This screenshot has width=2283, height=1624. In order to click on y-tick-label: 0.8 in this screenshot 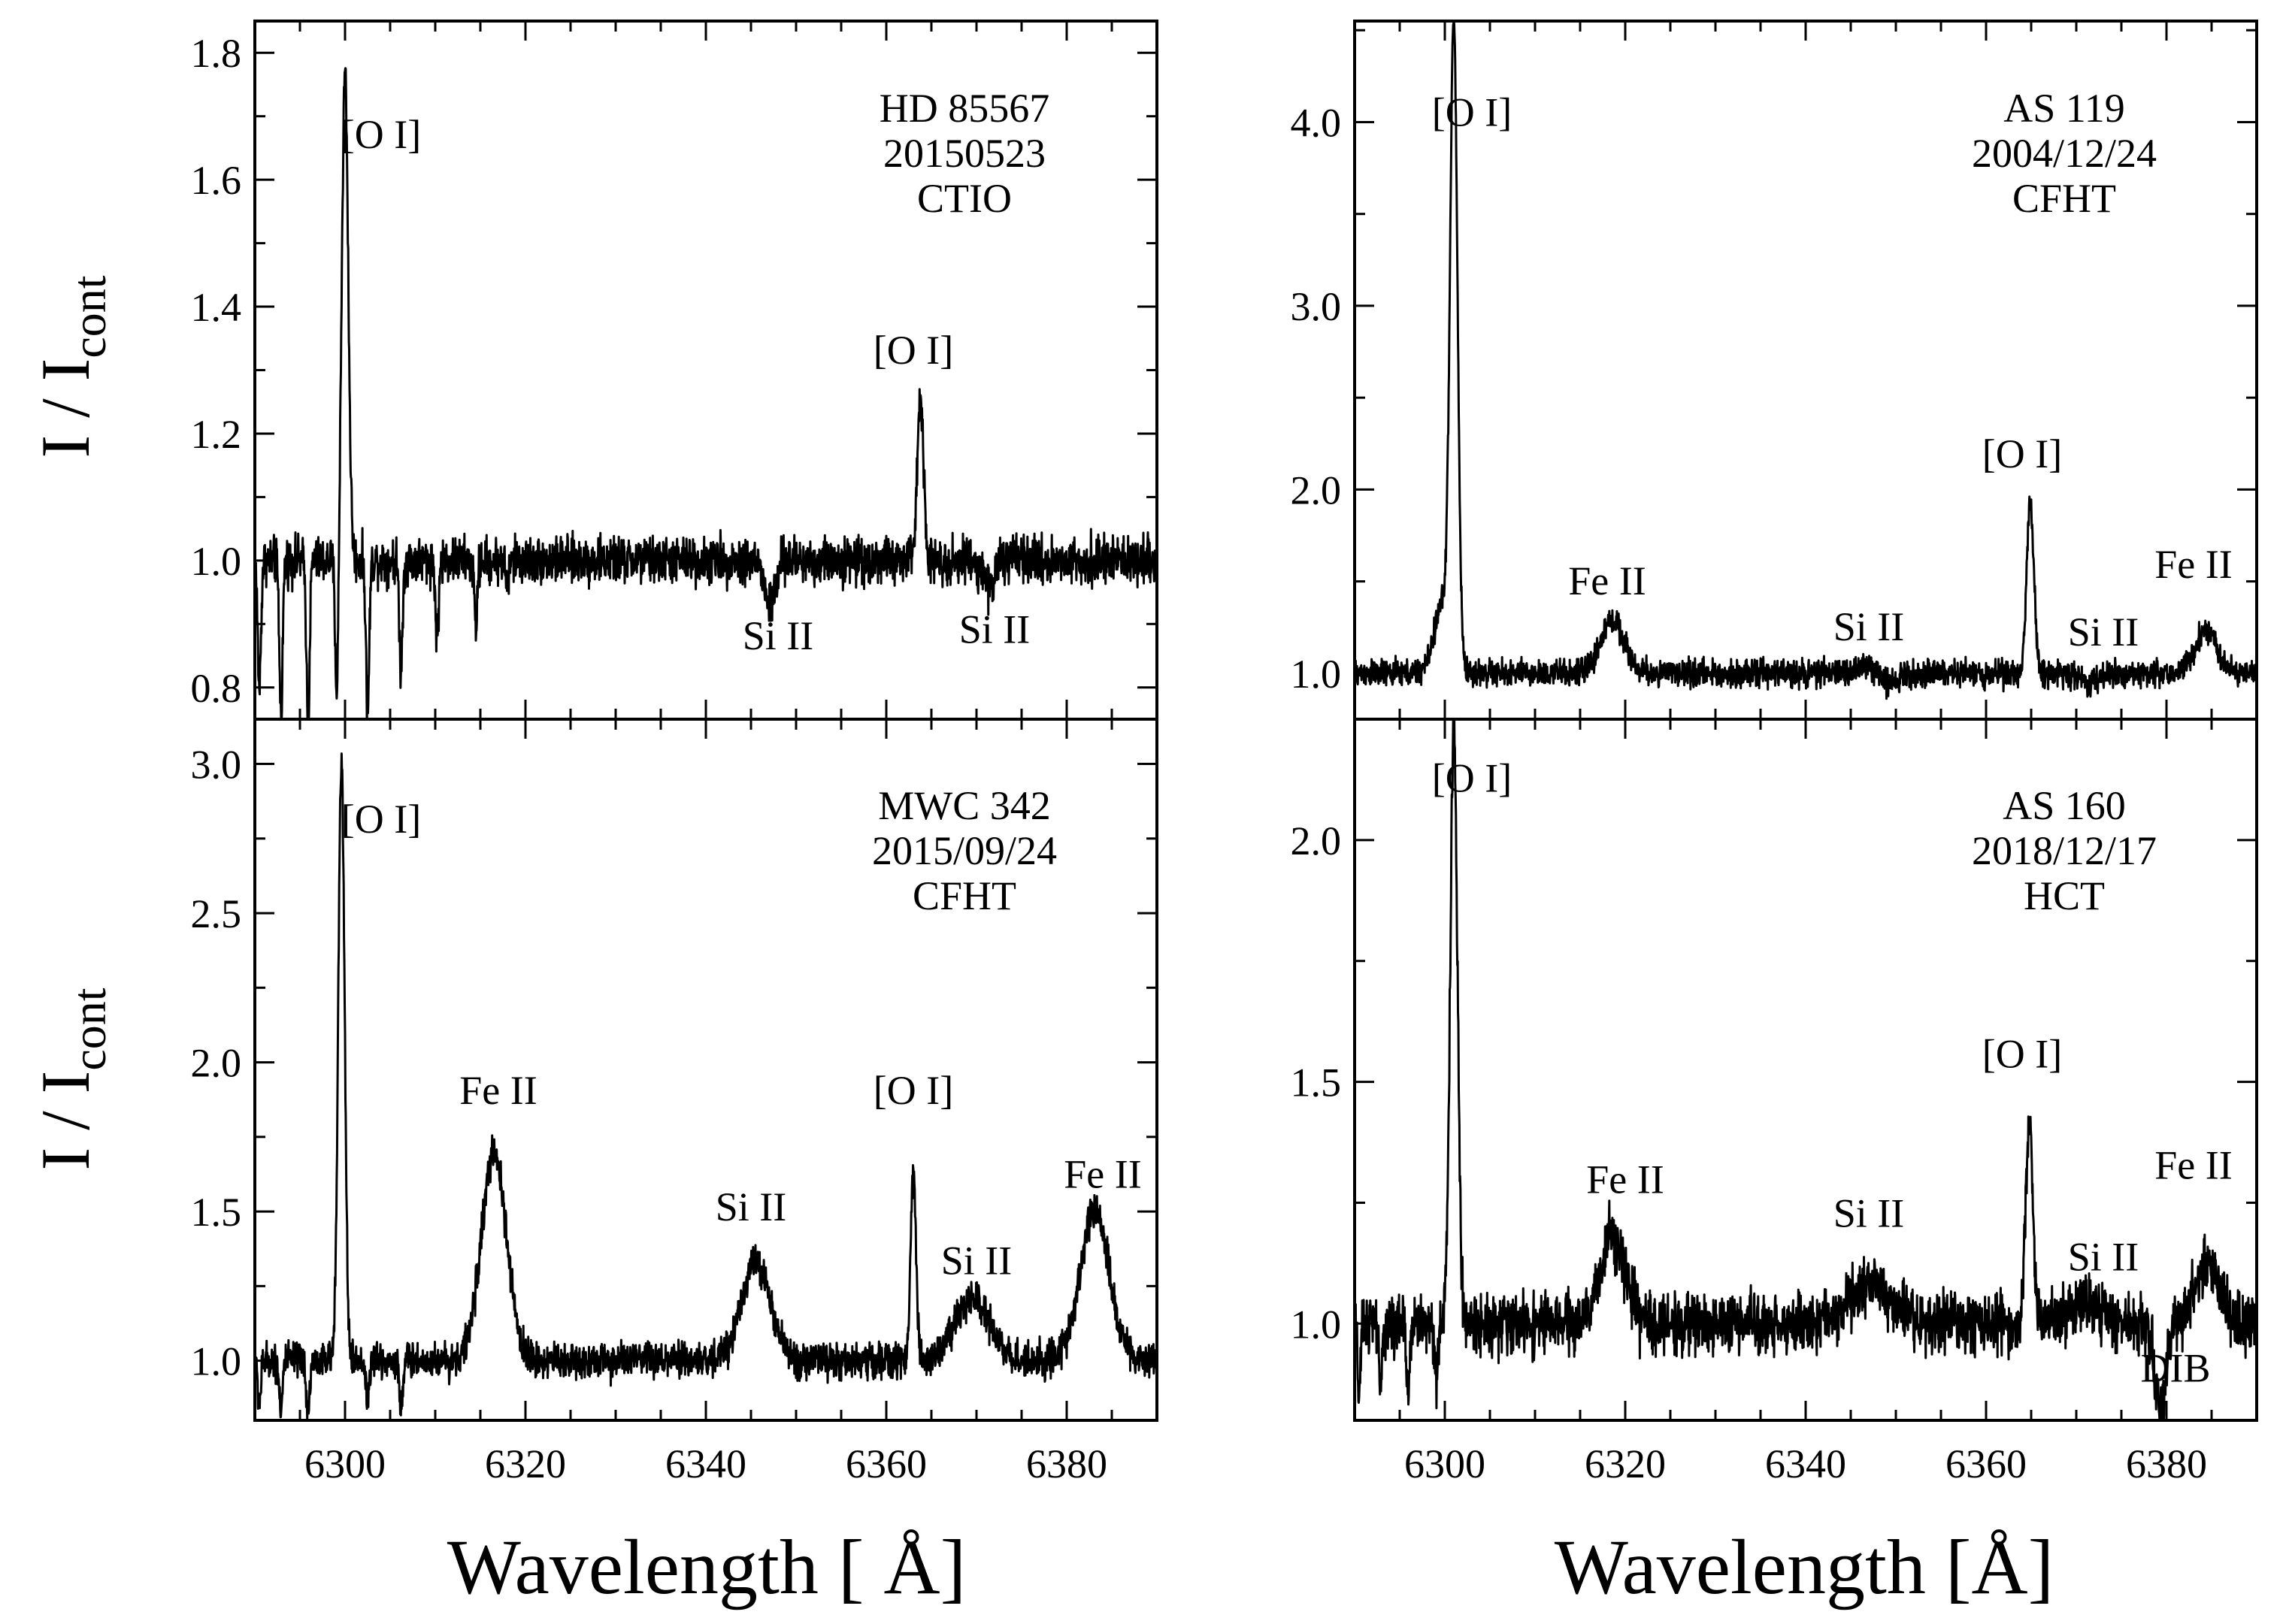, I will do `click(216, 688)`.